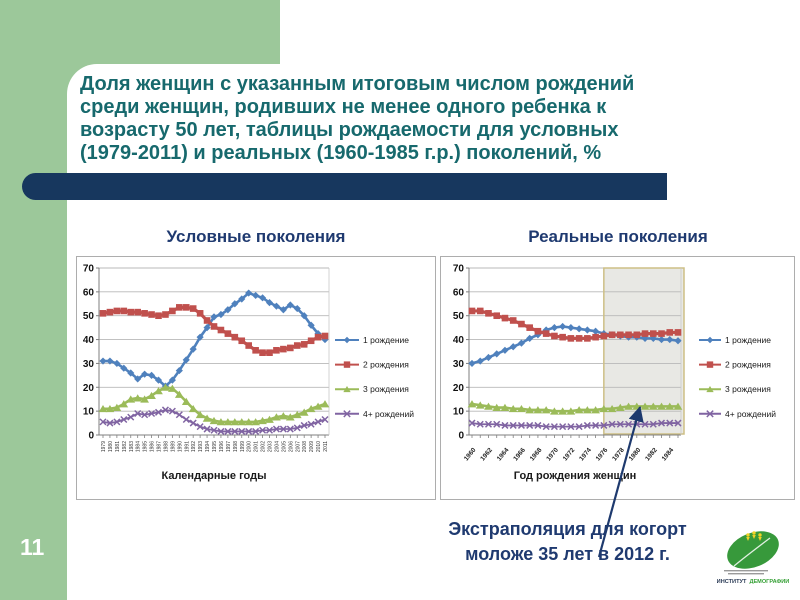 The image size is (800, 600). What do you see at coordinates (153, 446) in the screenshot?
I see `svg-text: 1986` at bounding box center [153, 446].